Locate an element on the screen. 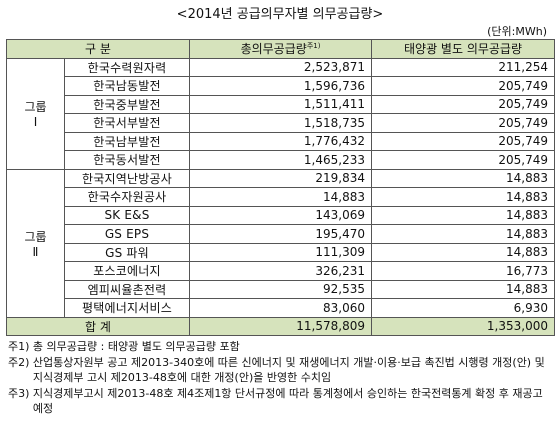 Image resolution: width=560 pixels, height=423 pixels. total-obligation: 1,776,432 is located at coordinates (280, 141).